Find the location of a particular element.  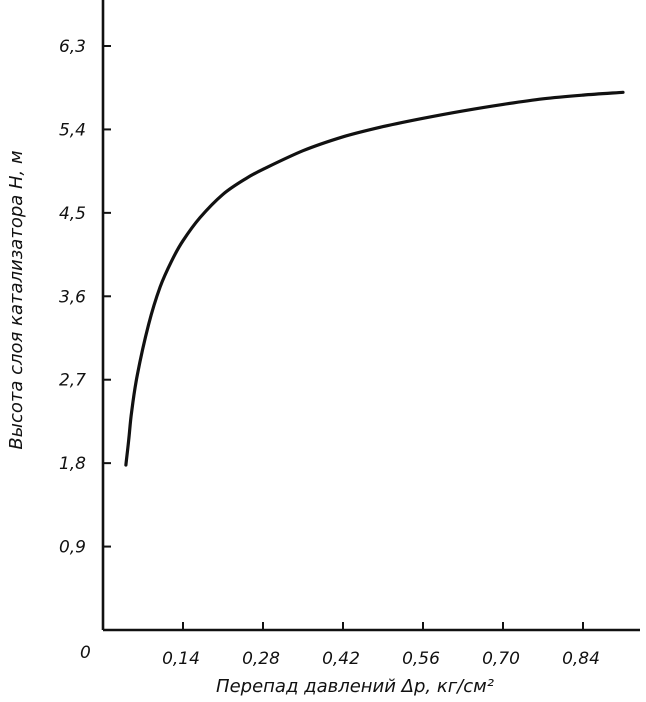

y-tick-label: 5,4 is located at coordinates (72, 130).